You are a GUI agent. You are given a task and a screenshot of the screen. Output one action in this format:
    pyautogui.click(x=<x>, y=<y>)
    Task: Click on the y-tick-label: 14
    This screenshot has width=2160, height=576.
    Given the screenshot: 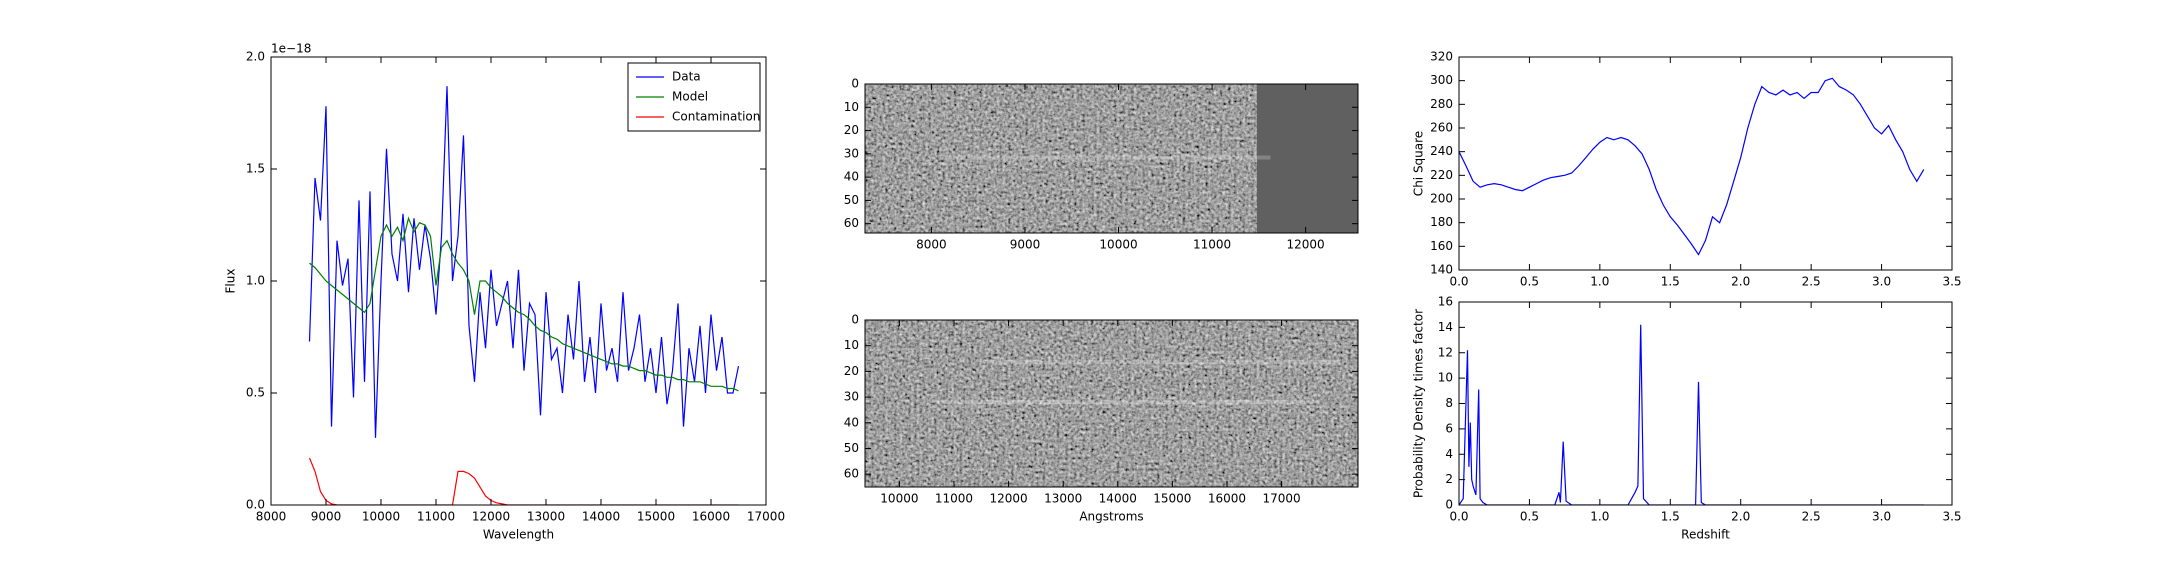 What is the action you would take?
    pyautogui.click(x=1445, y=327)
    